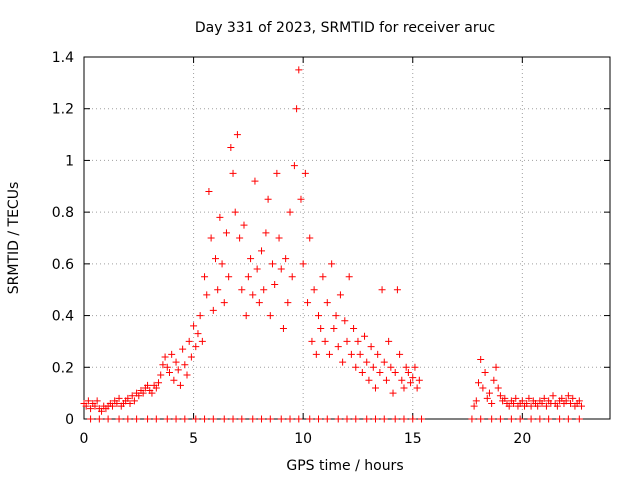 This screenshot has width=640, height=480. Describe the element at coordinates (69, 420) in the screenshot. I see `y-tick-label: 0` at that location.